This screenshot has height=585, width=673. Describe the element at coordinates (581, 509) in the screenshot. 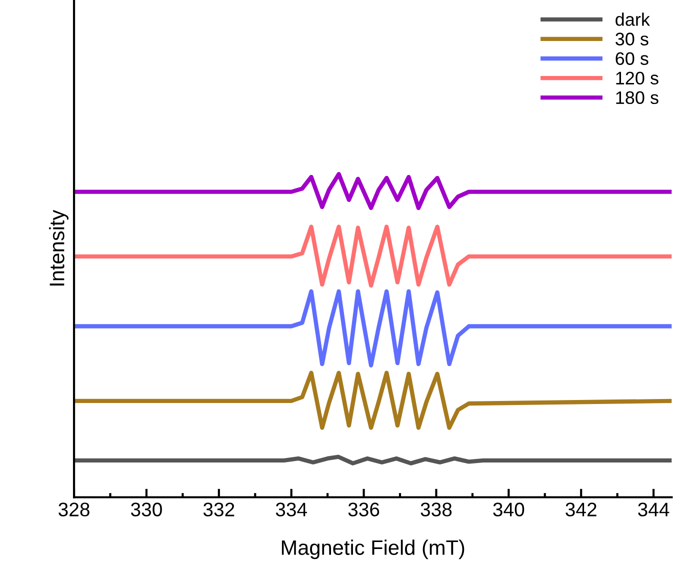

I see `x-tick-label: 342` at that location.